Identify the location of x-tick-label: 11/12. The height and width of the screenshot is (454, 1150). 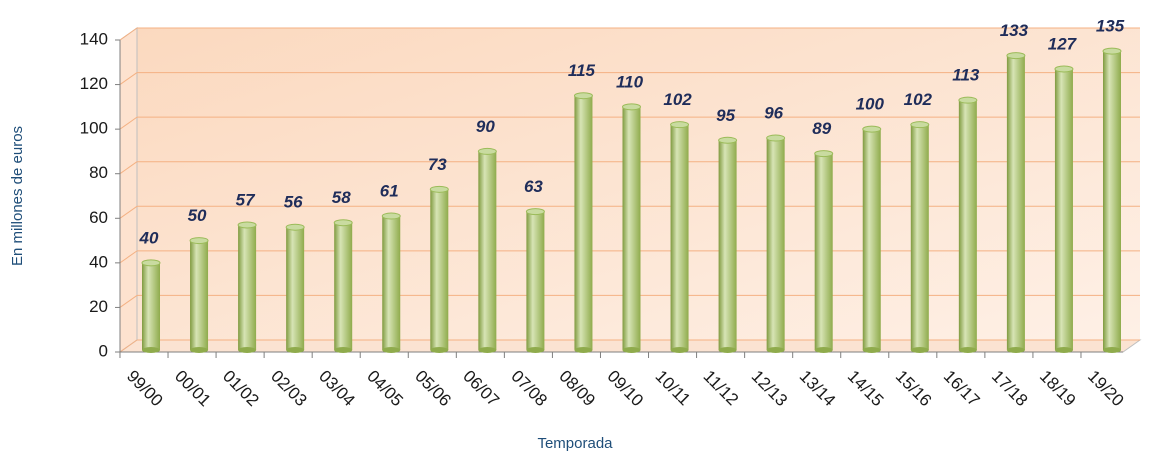
(721, 388).